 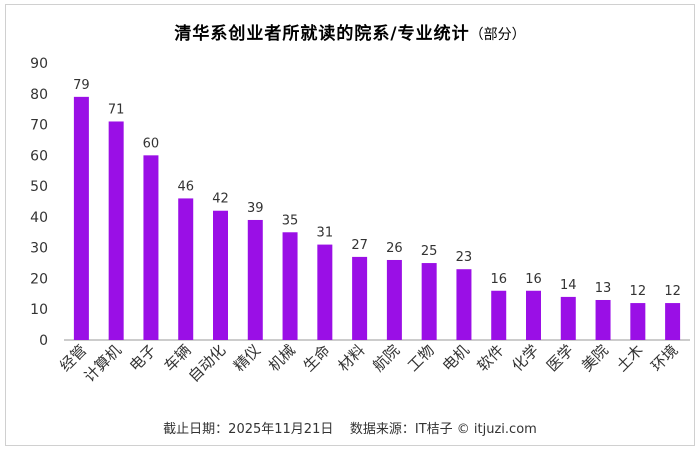 What do you see at coordinates (464, 257) in the screenshot?
I see `data-label: 23` at bounding box center [464, 257].